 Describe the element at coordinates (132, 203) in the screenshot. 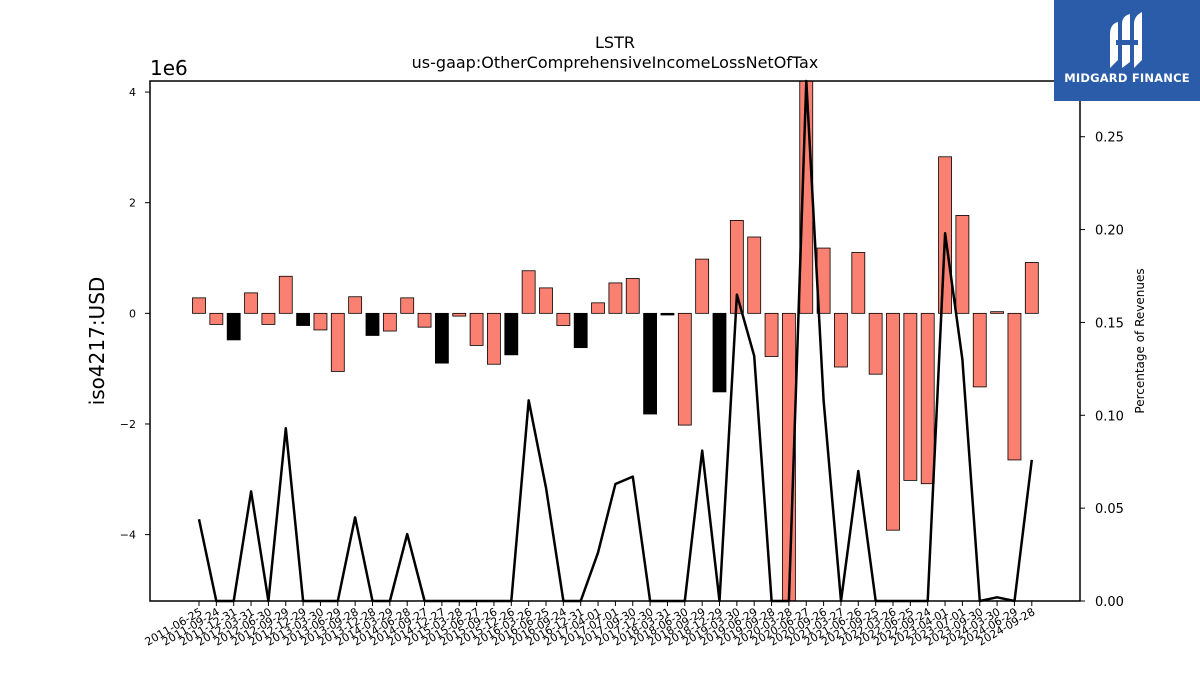

I see `y-tick-label: 2` at that location.